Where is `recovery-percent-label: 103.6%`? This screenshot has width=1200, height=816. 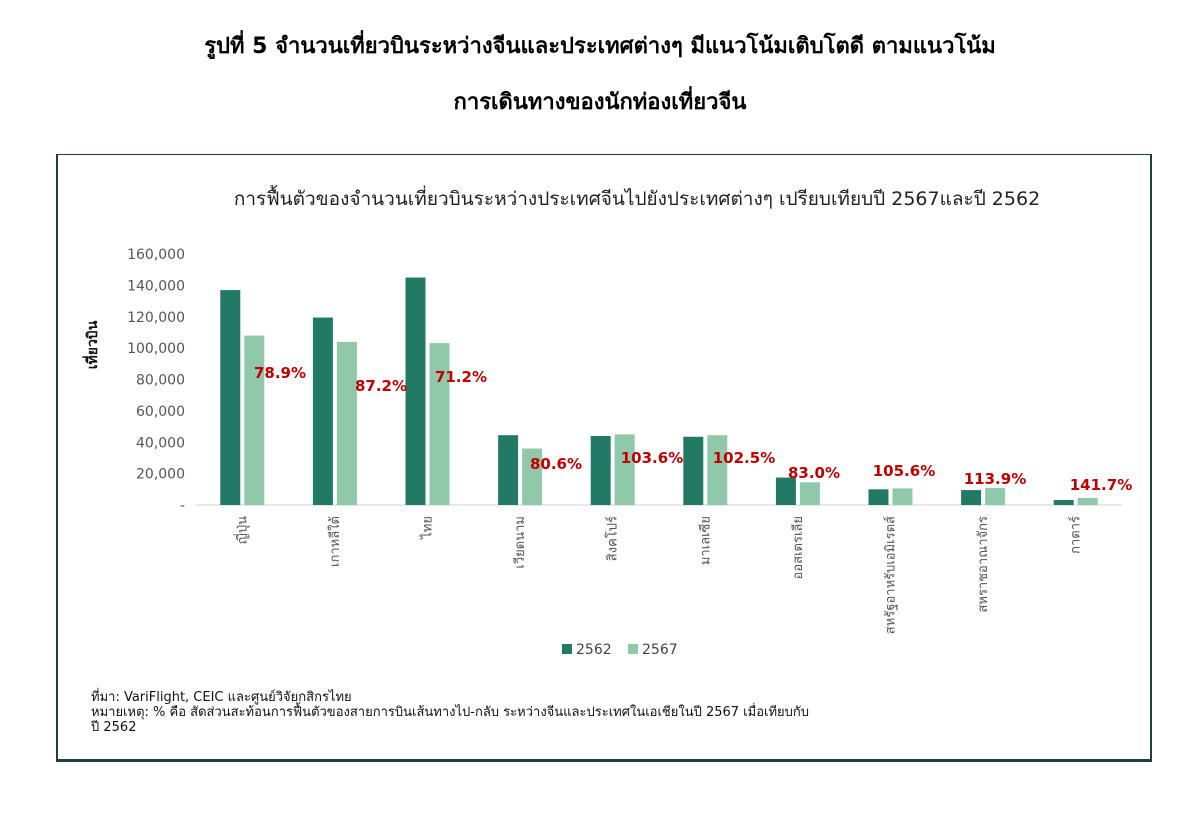 recovery-percent-label: 103.6% is located at coordinates (652, 458).